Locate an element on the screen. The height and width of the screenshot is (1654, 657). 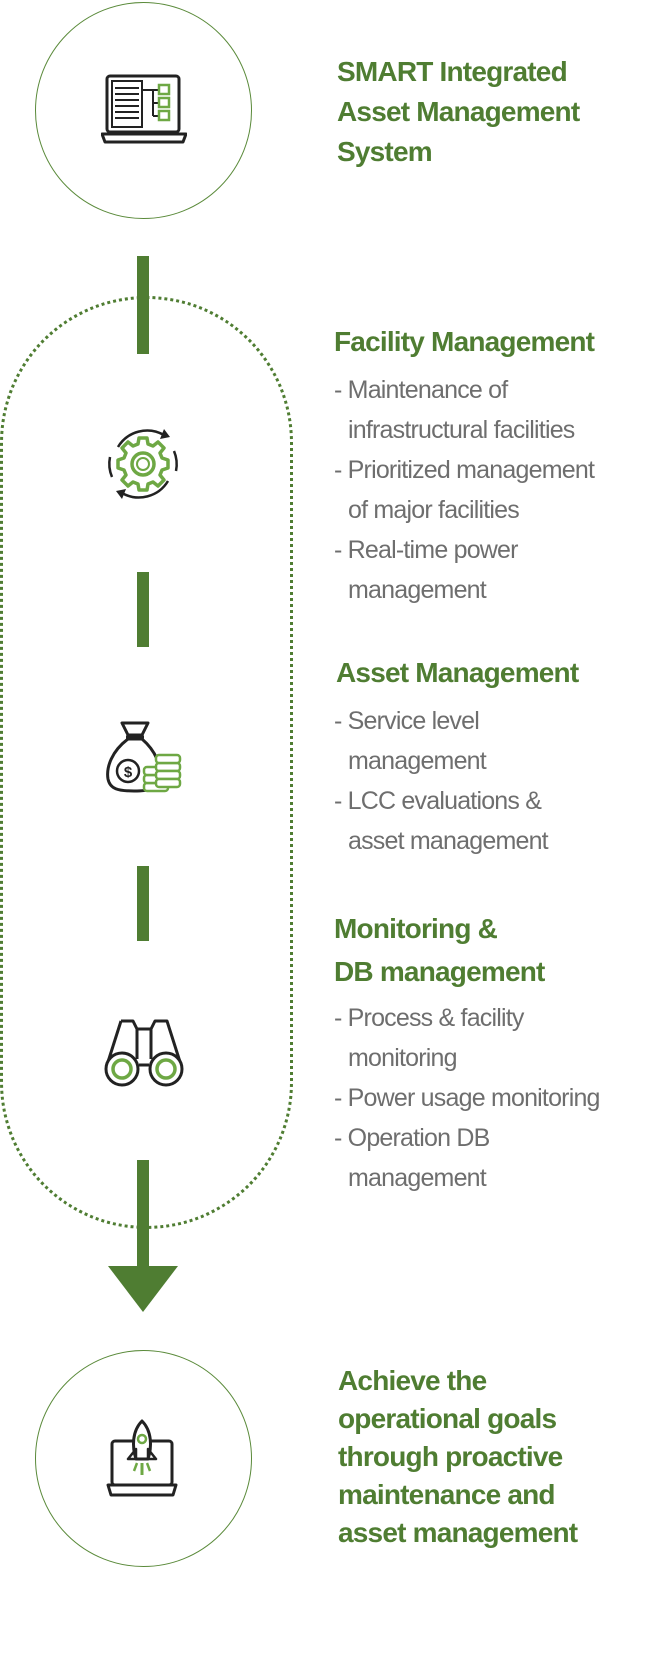
list-item: - Operation DB management is located at coordinates (412, 1158).